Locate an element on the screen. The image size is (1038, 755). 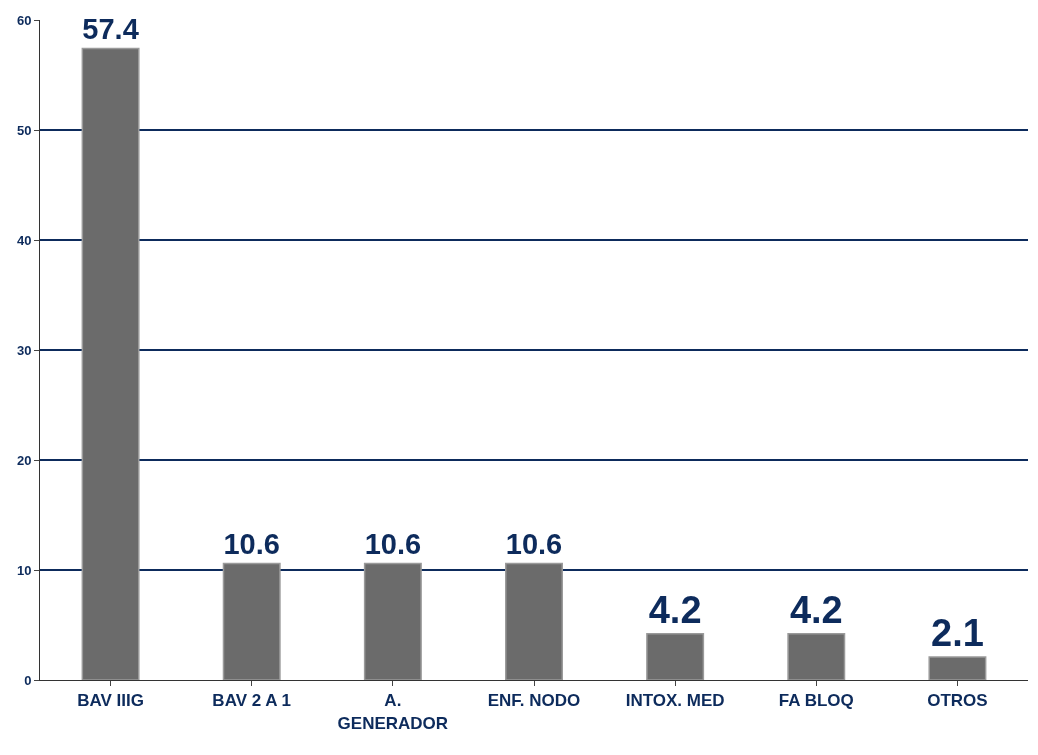
y-tick-label: 30 is located at coordinates (24, 350).